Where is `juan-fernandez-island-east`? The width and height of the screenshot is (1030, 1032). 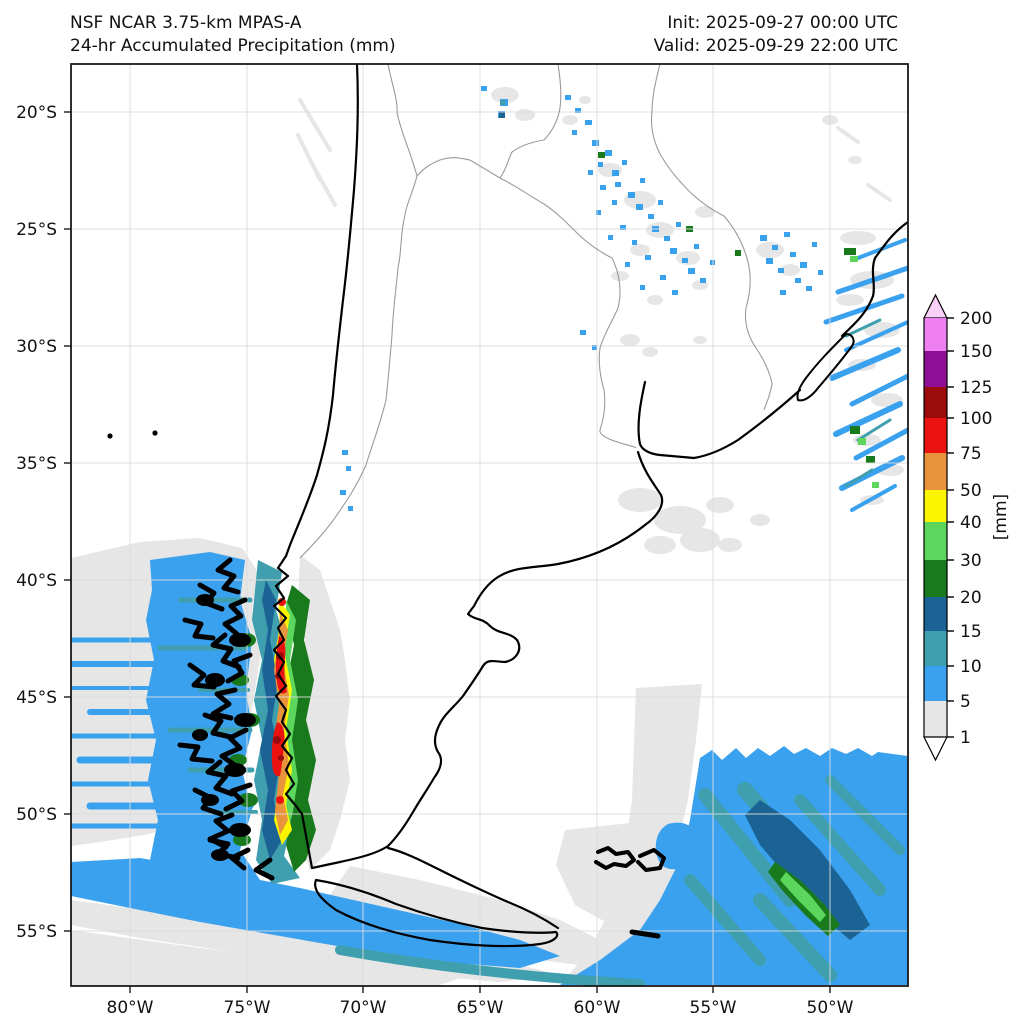
juan-fernandez-island-east is located at coordinates (155, 433).